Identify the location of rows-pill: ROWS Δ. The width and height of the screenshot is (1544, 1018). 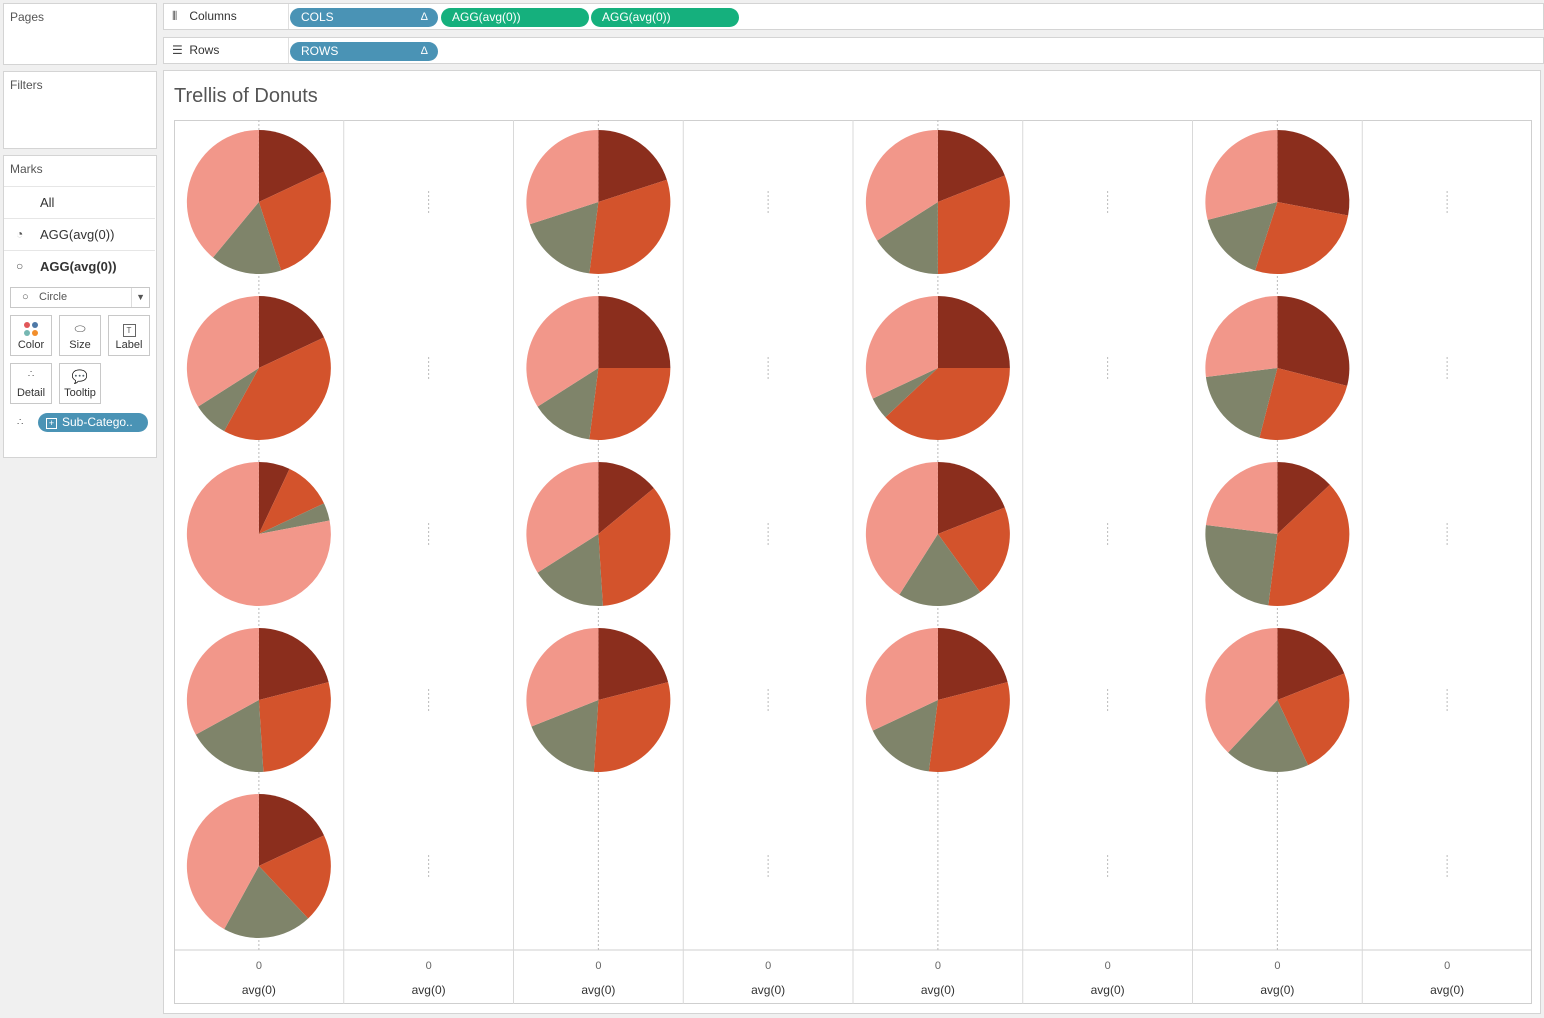
(364, 51).